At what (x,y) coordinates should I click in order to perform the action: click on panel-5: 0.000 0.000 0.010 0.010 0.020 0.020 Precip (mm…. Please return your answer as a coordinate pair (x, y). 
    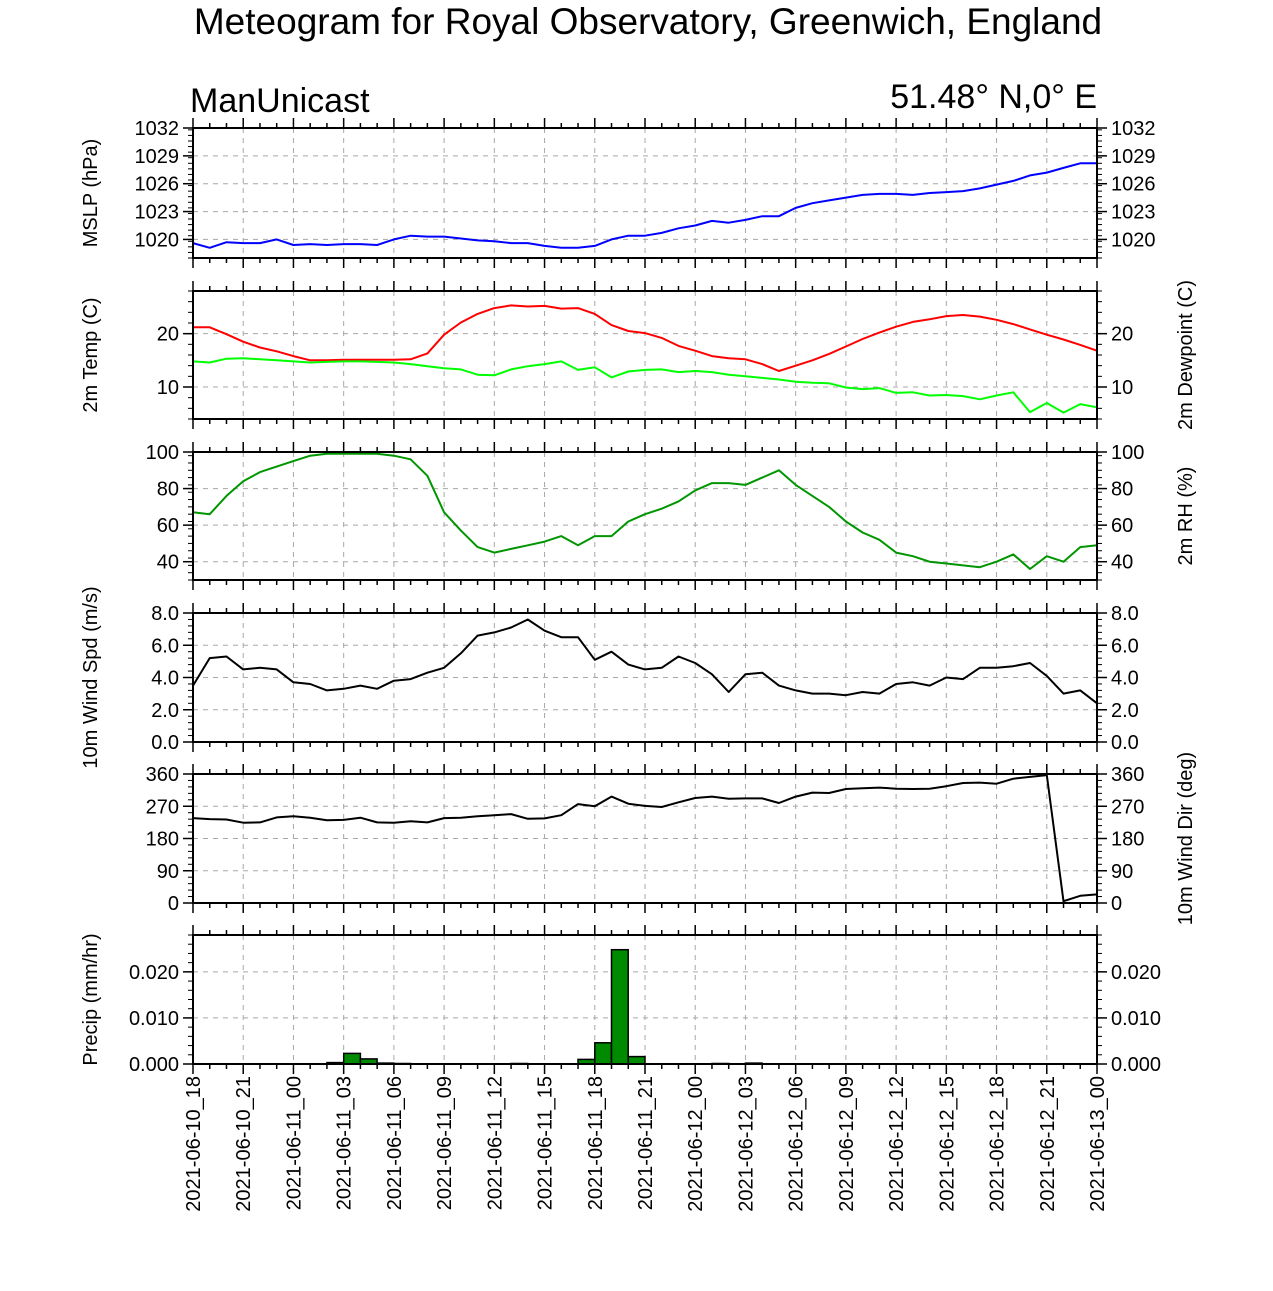
    Looking at the image, I should click on (620, 1000).